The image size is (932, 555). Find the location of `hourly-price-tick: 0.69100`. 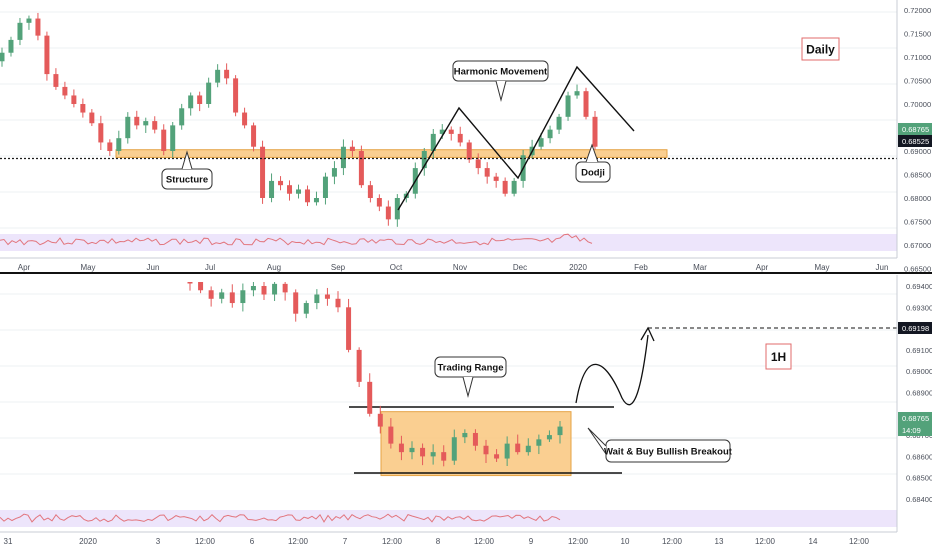

hourly-price-tick: 0.69100 is located at coordinates (919, 350).